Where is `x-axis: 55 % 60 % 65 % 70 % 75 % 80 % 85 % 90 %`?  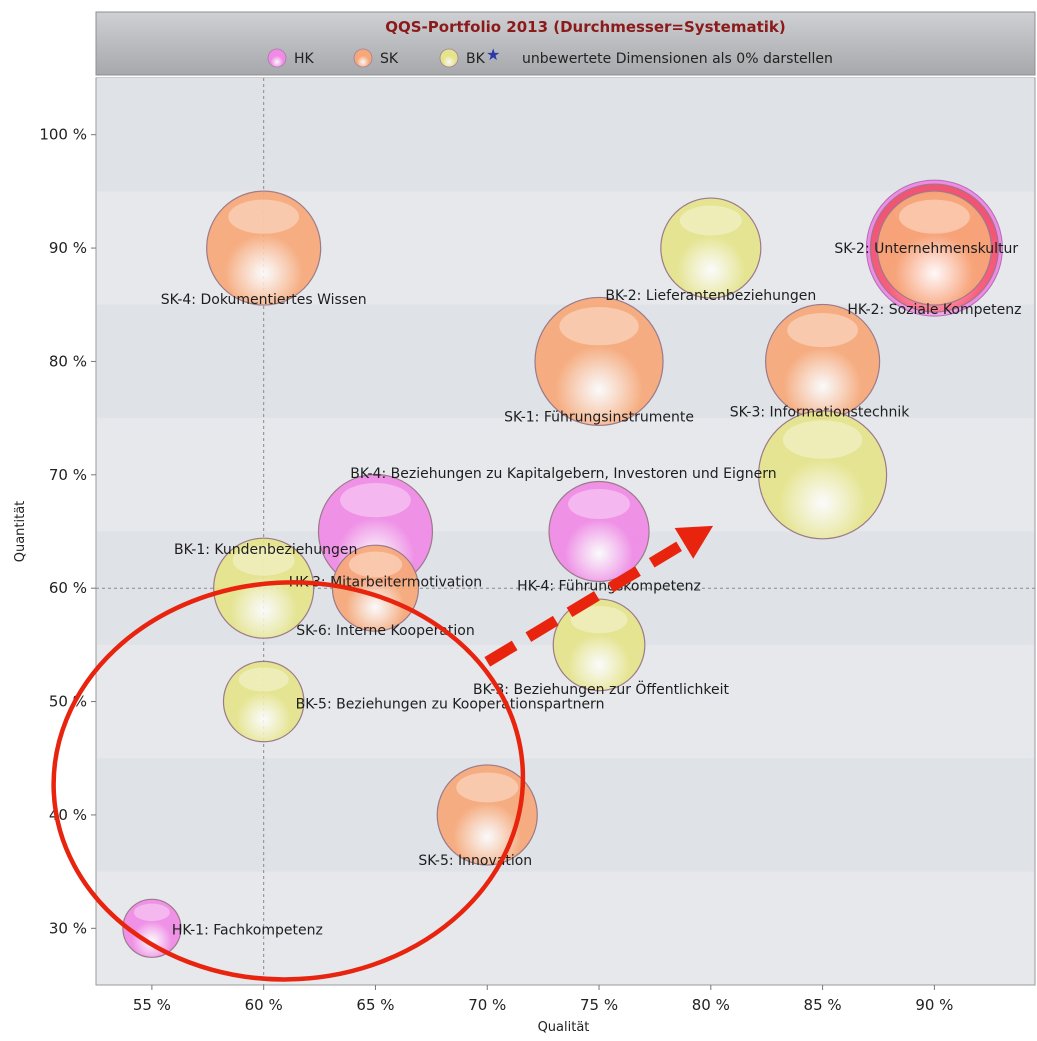
x-axis: 55 % 60 % 65 % 70 % 75 % 80 % 85 % 90 % is located at coordinates (543, 999).